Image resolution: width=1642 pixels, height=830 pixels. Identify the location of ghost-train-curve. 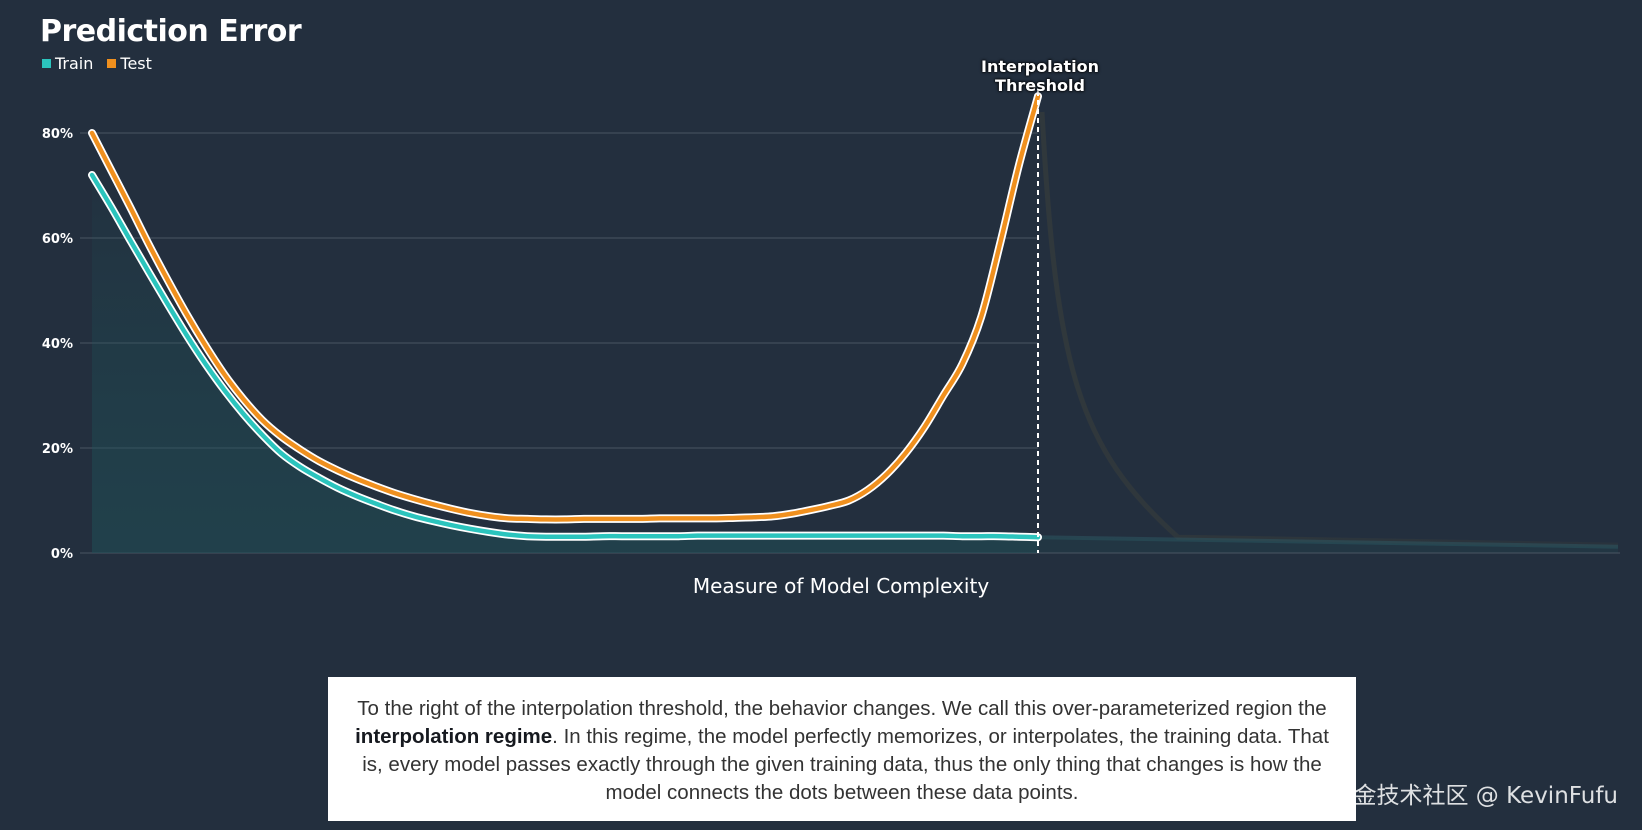
(1328, 542).